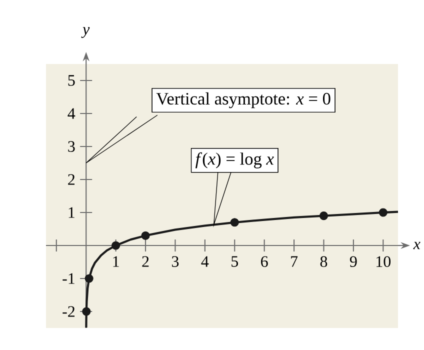  What do you see at coordinates (71, 146) in the screenshot?
I see `y-tick-label: 3` at bounding box center [71, 146].